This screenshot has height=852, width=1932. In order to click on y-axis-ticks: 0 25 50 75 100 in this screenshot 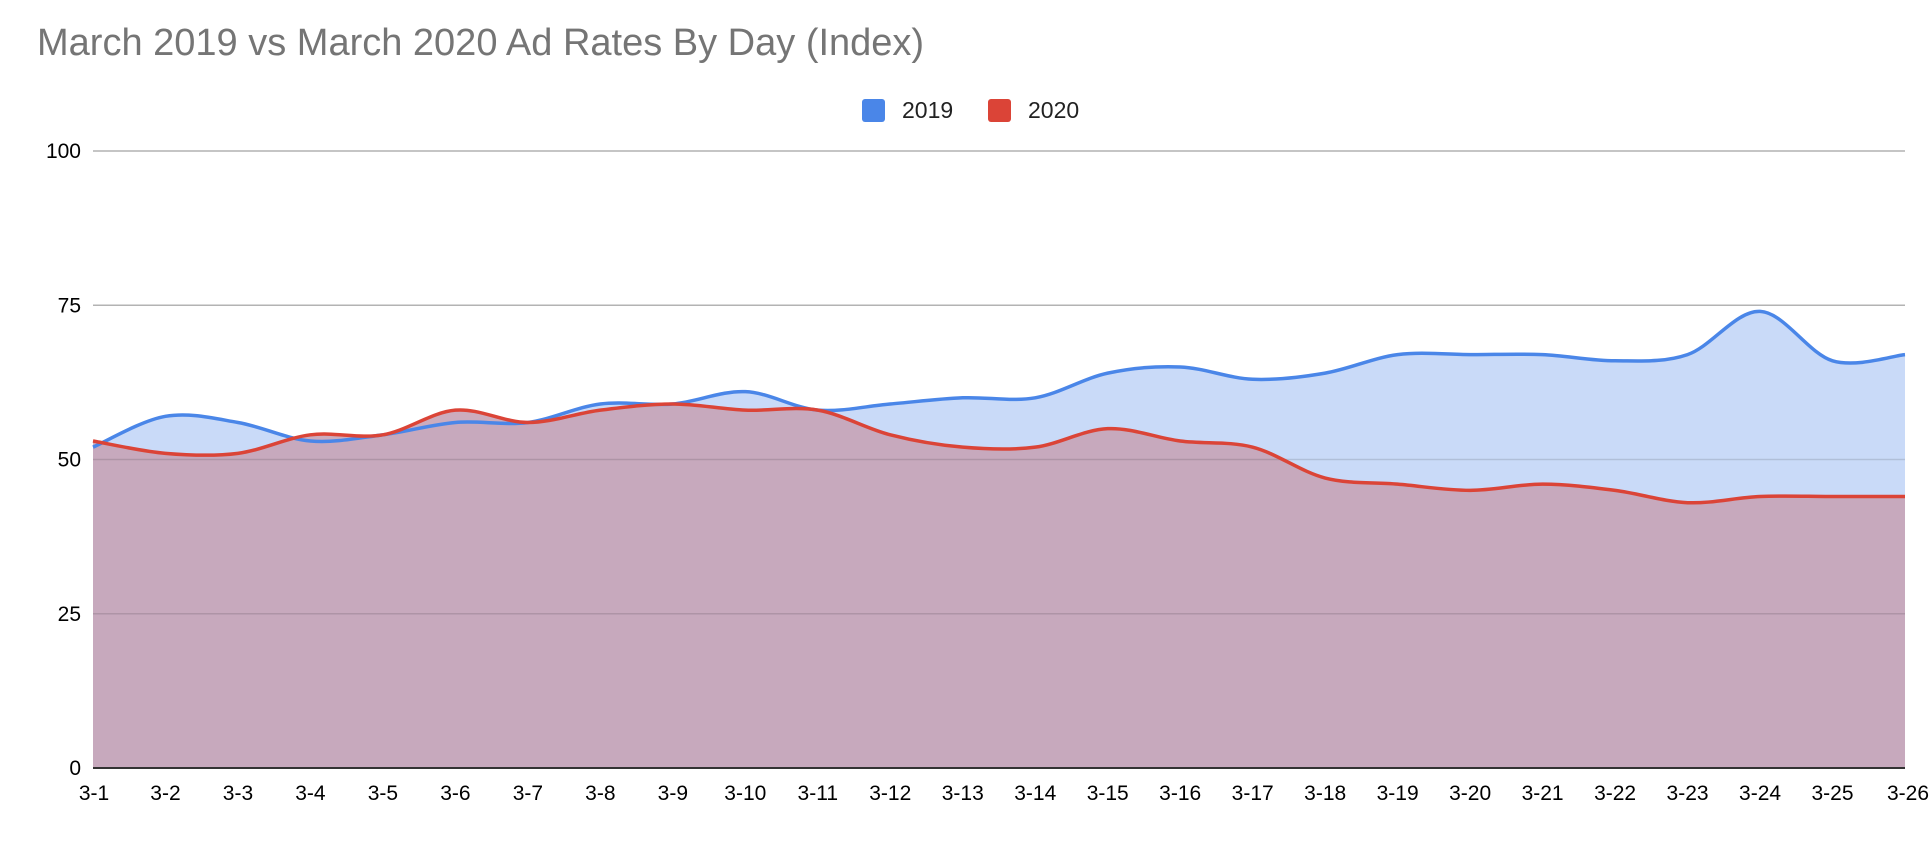, I will do `click(63, 460)`.